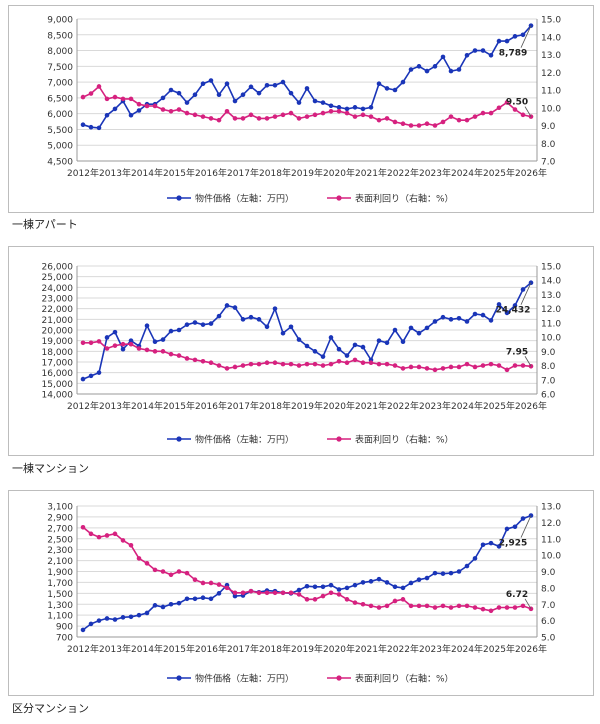 This screenshot has width=600, height=724. Describe the element at coordinates (275, 649) in the screenshot. I see `x-tick-label: 2018年` at that location.